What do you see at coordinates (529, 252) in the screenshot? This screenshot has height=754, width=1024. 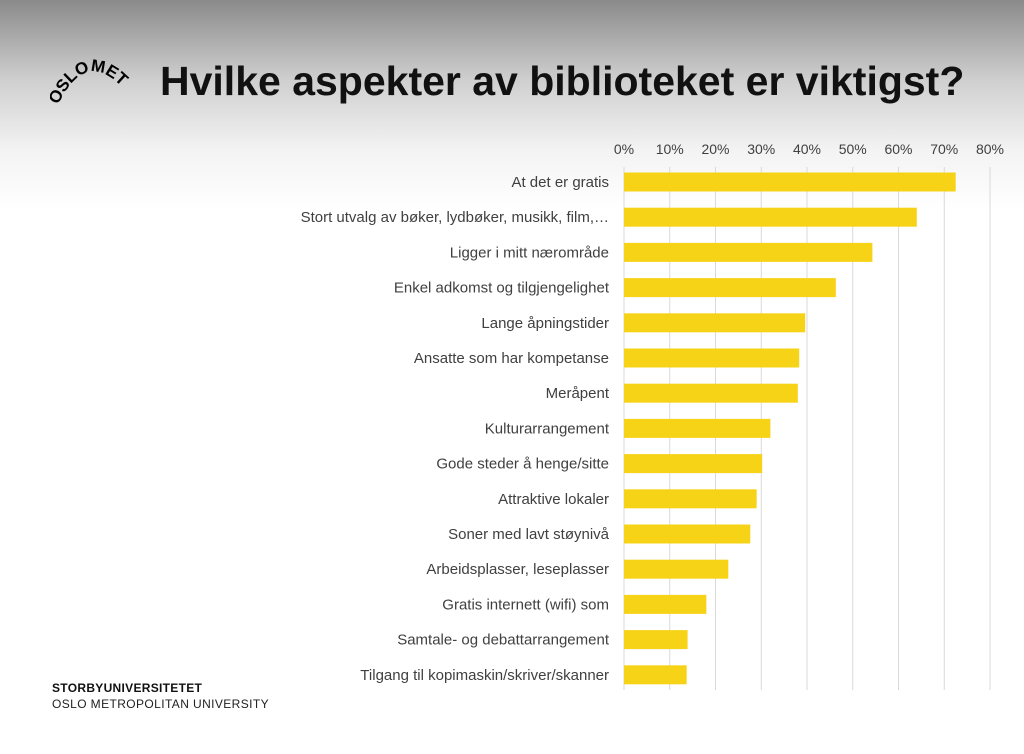 I see `category-label: Ligger i mitt nærområde` at bounding box center [529, 252].